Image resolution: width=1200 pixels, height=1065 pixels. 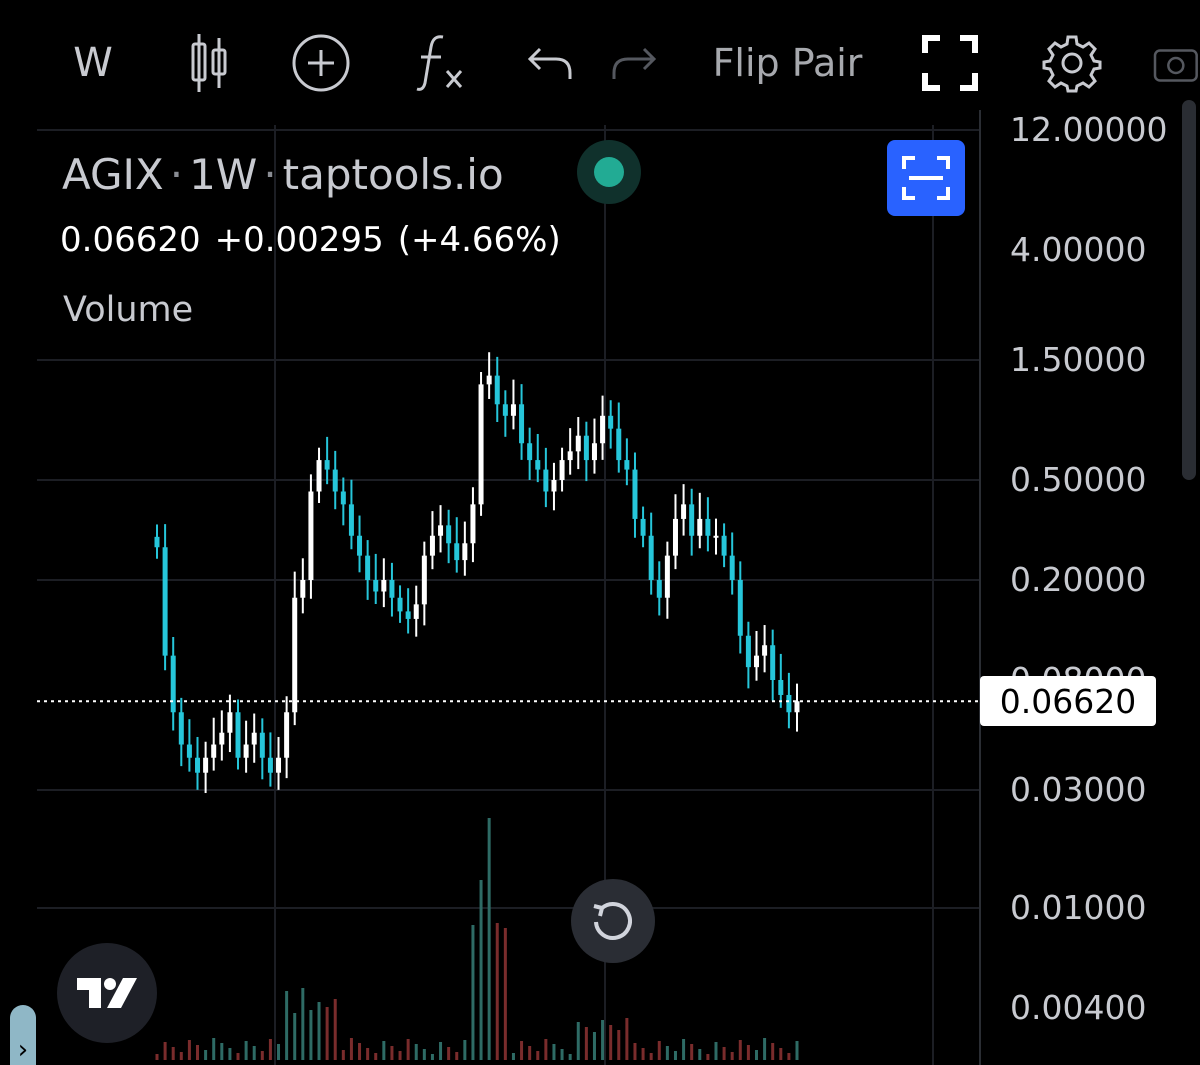 What do you see at coordinates (209, 63) in the screenshot?
I see `candles-icon` at bounding box center [209, 63].